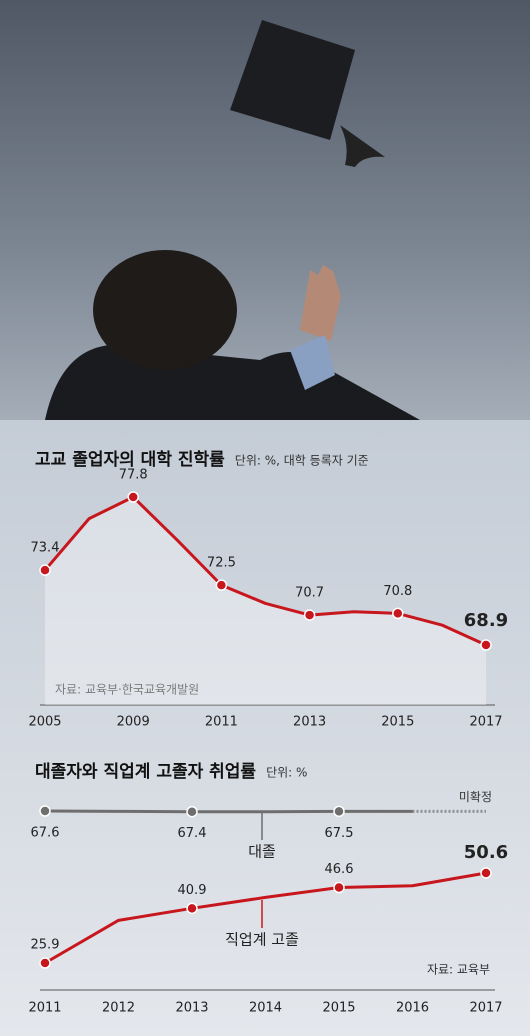  Describe the element at coordinates (309, 593) in the screenshot. I see `value-label: 70.7` at that location.